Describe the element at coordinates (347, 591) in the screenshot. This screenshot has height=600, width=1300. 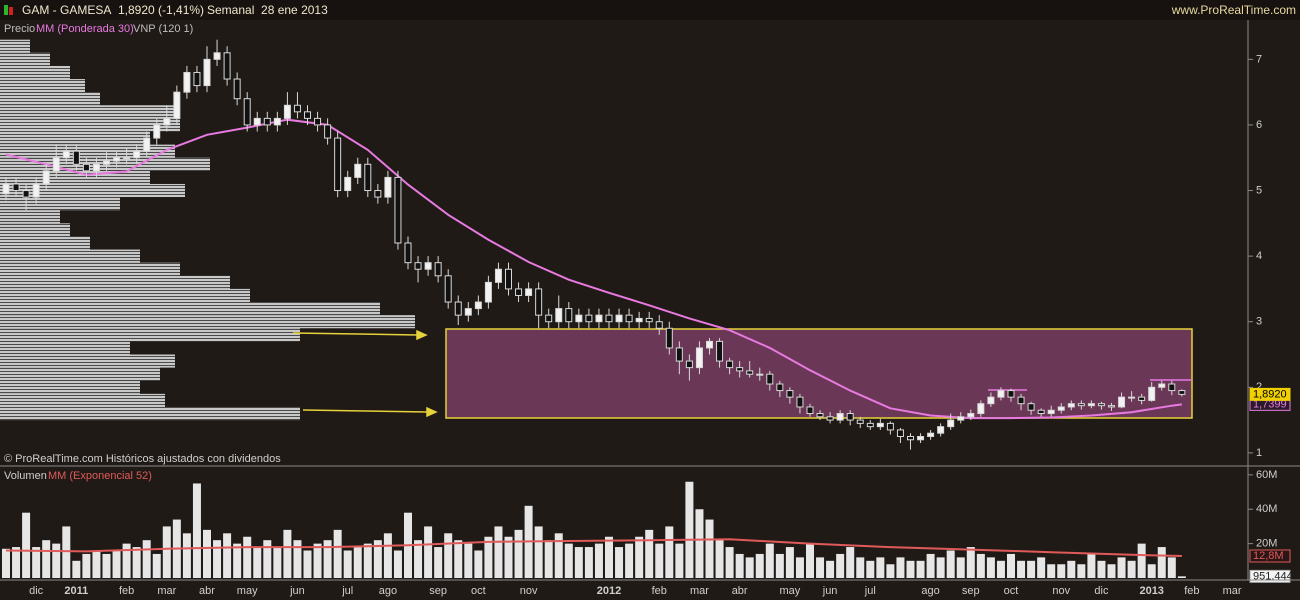
I see `x-tick-label: jul` at that location.